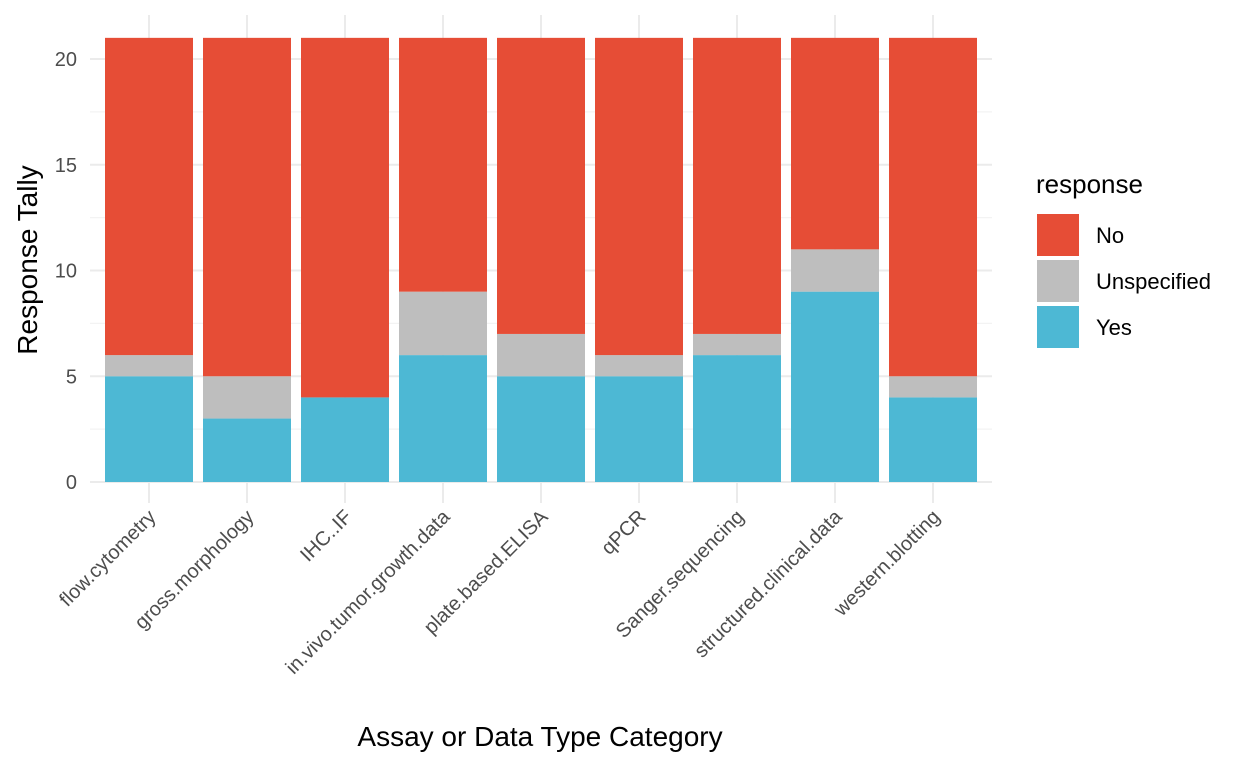  Describe the element at coordinates (368, 591) in the screenshot. I see `x-tick-label: in.vivo.tumor.growth.data` at that location.